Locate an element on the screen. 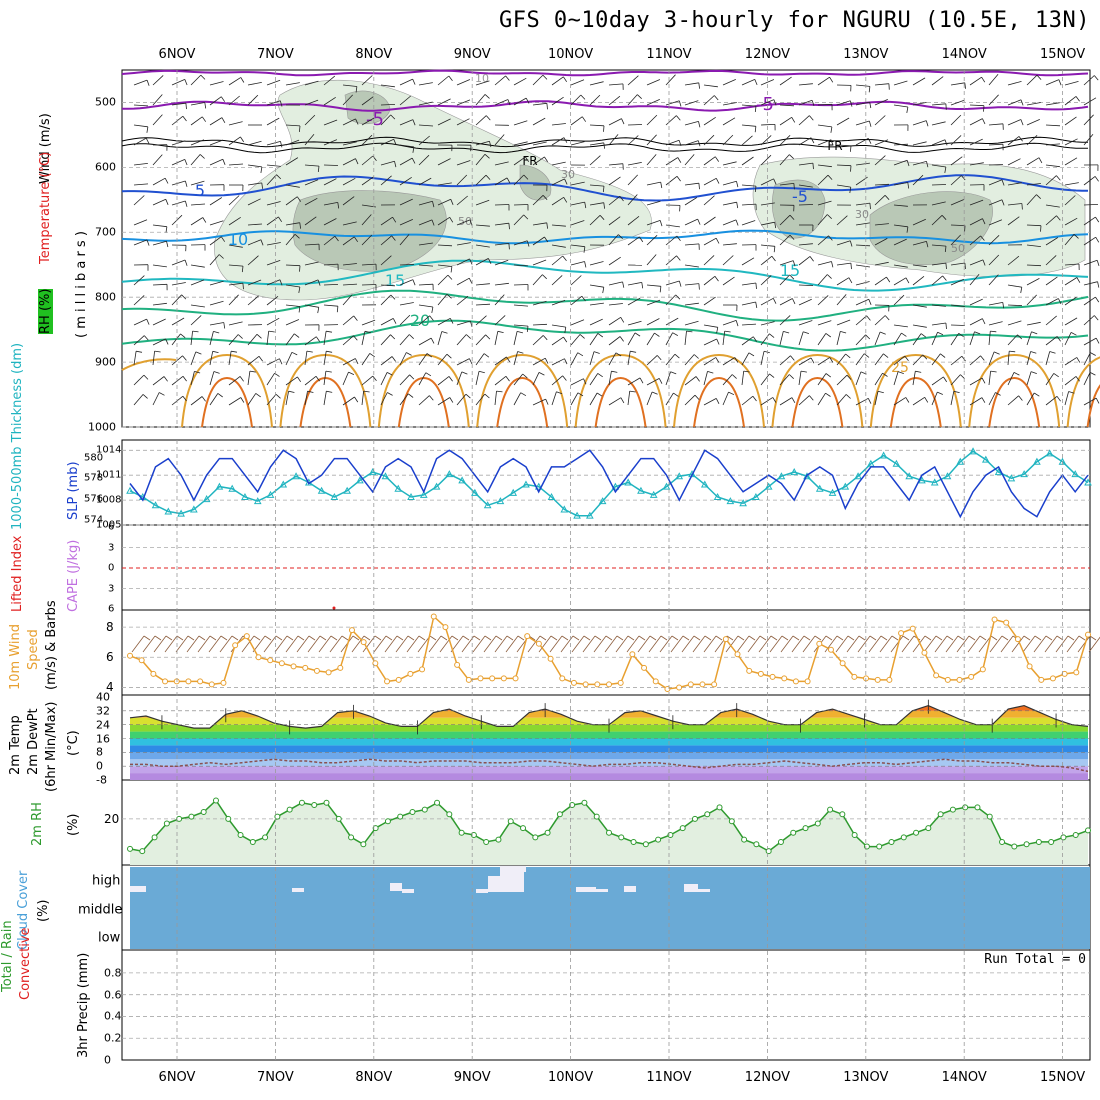 The width and height of the screenshot is (1100, 1100). contour-label: 10 is located at coordinates (238, 239).